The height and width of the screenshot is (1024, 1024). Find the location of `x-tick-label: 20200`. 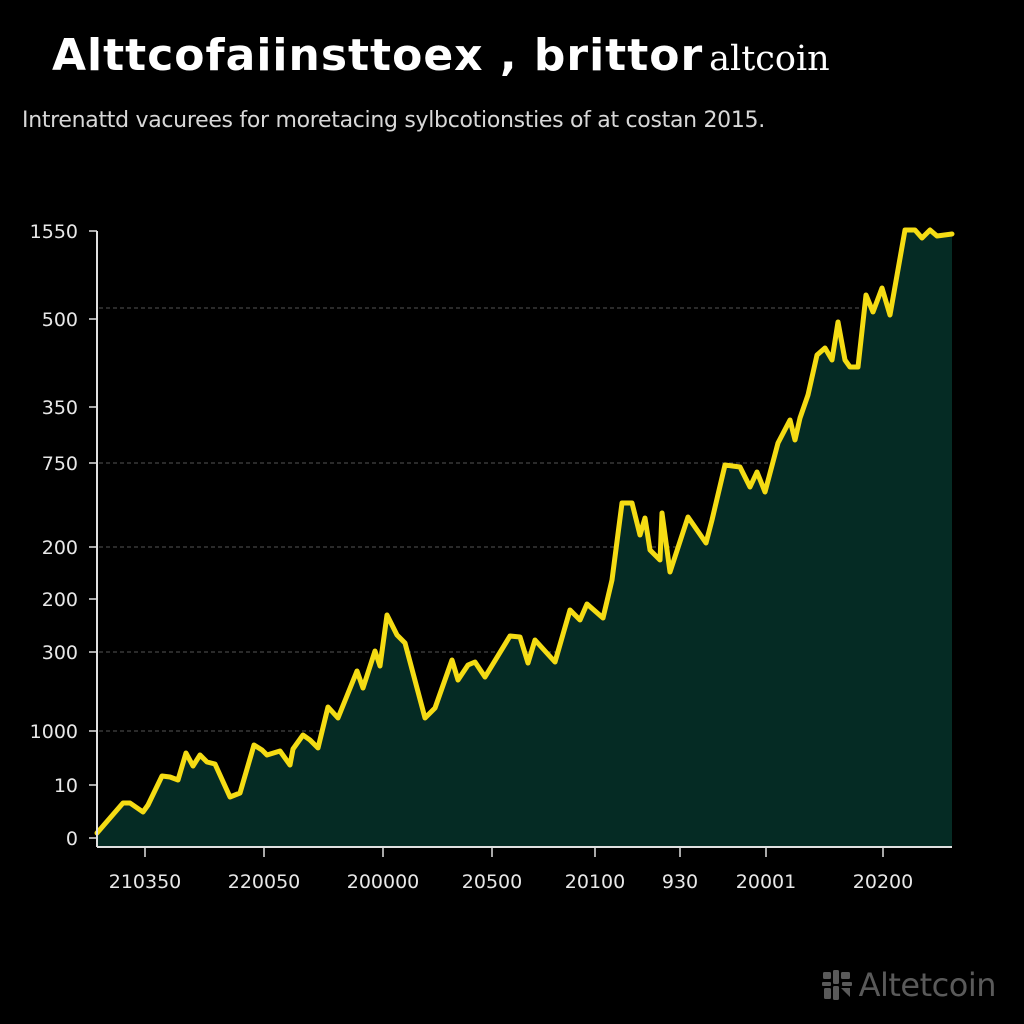

x-tick-label: 20200 is located at coordinates (883, 882).